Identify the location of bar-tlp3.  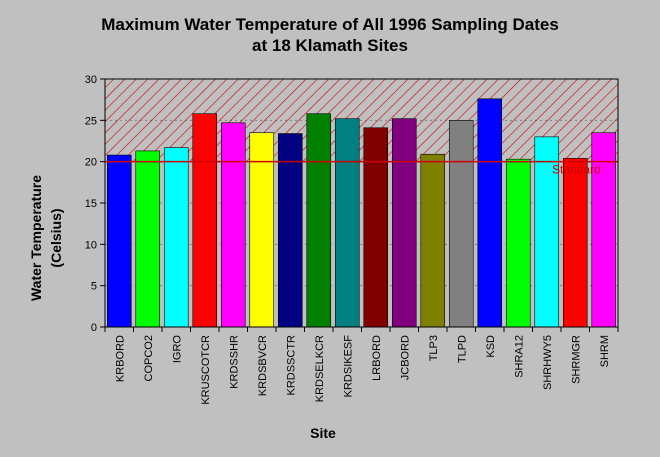
(433, 240).